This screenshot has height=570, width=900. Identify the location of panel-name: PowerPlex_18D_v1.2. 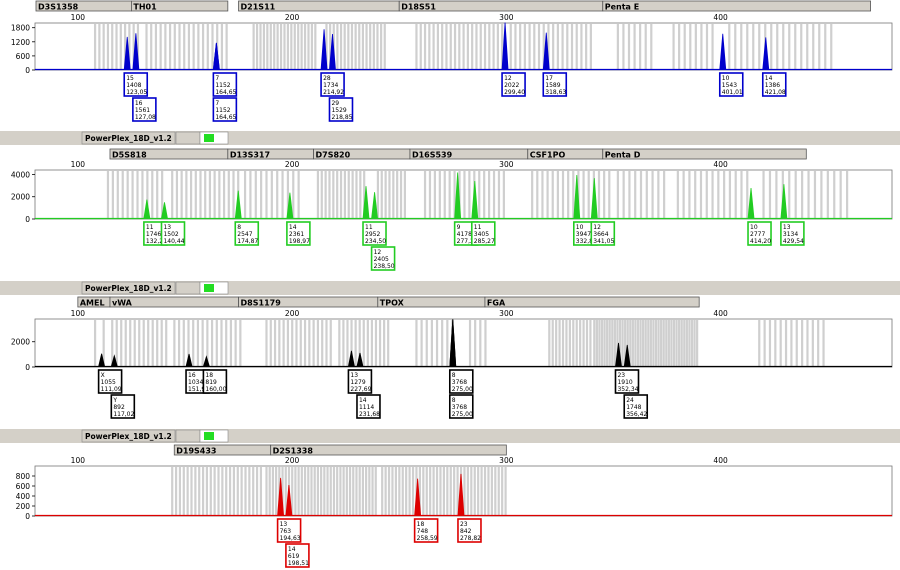
(128, 138).